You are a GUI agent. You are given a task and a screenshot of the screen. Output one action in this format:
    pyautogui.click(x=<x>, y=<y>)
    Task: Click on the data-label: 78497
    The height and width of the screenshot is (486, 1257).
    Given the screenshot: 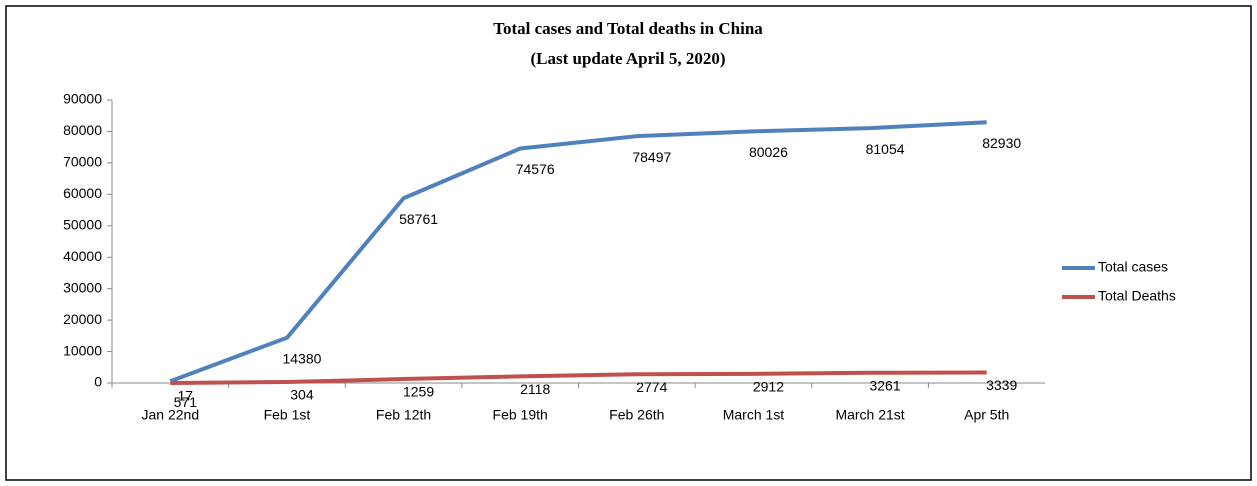 What is the action you would take?
    pyautogui.click(x=651, y=157)
    